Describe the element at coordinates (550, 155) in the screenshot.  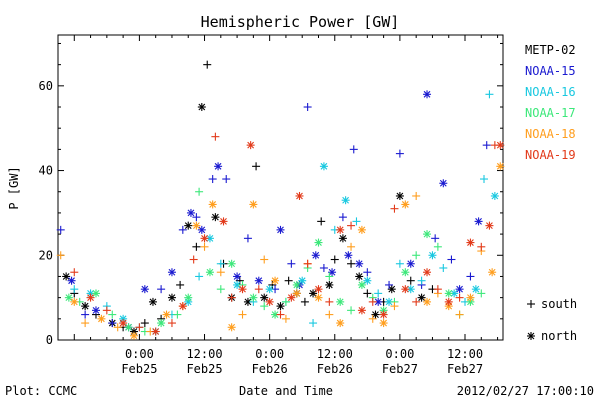
I see `legend-item: NOAA-19` at that location.